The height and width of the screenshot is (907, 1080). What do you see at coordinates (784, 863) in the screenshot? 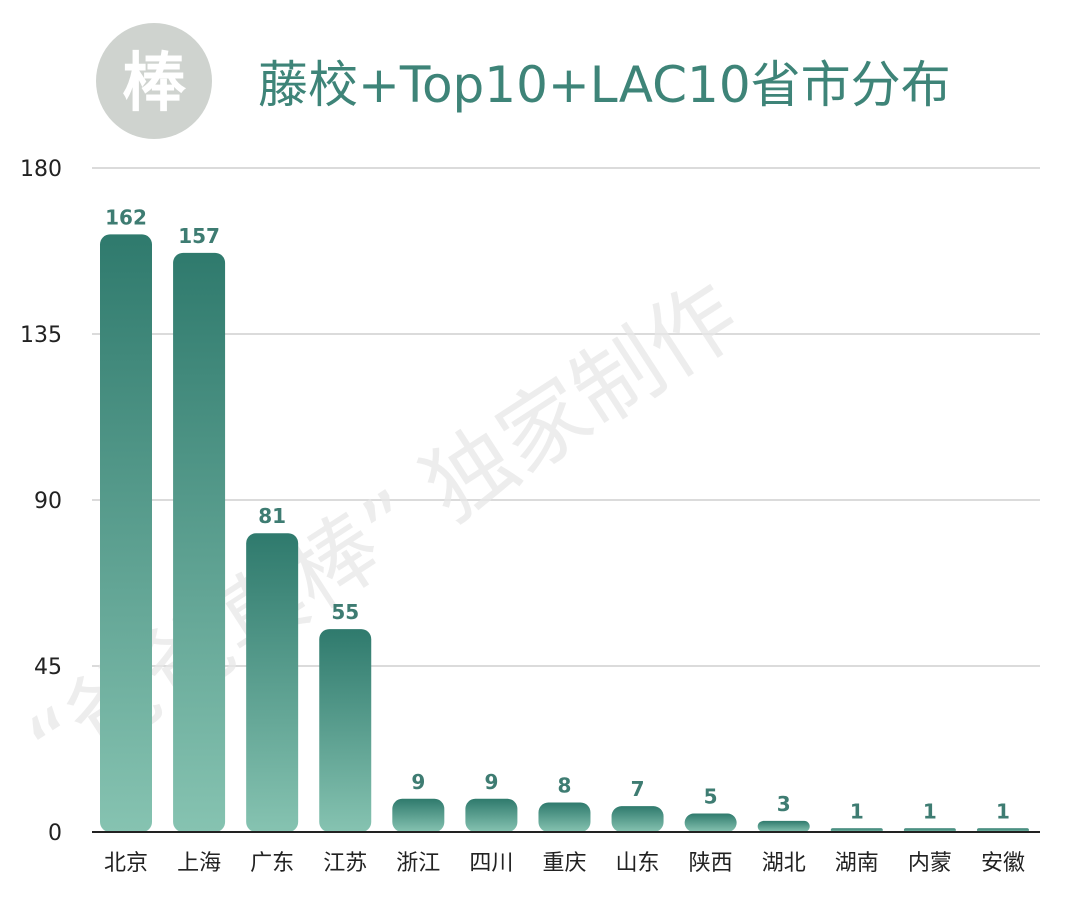
I see `x-tick-label: 湖北` at bounding box center [784, 863].